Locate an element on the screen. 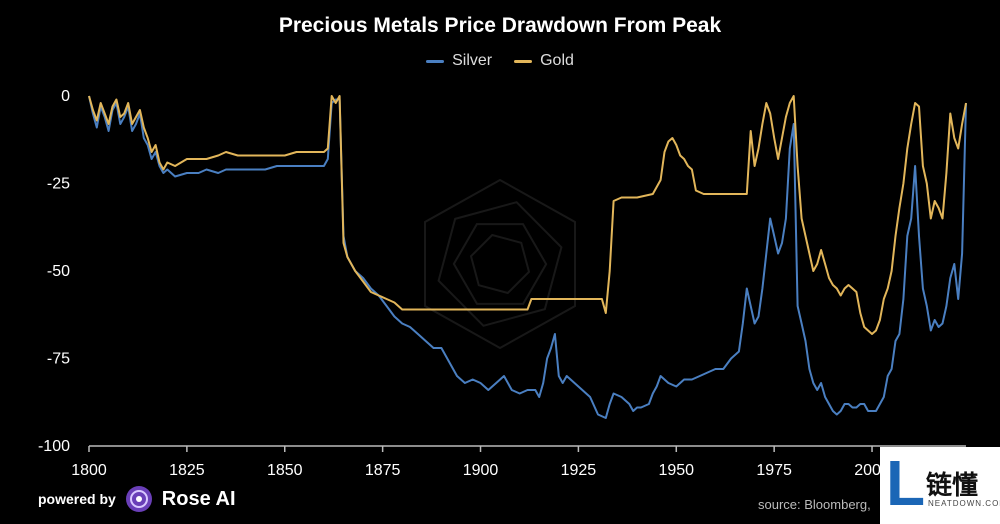 This screenshot has width=1000, height=524. y-tick-label: -100 is located at coordinates (54, 446).